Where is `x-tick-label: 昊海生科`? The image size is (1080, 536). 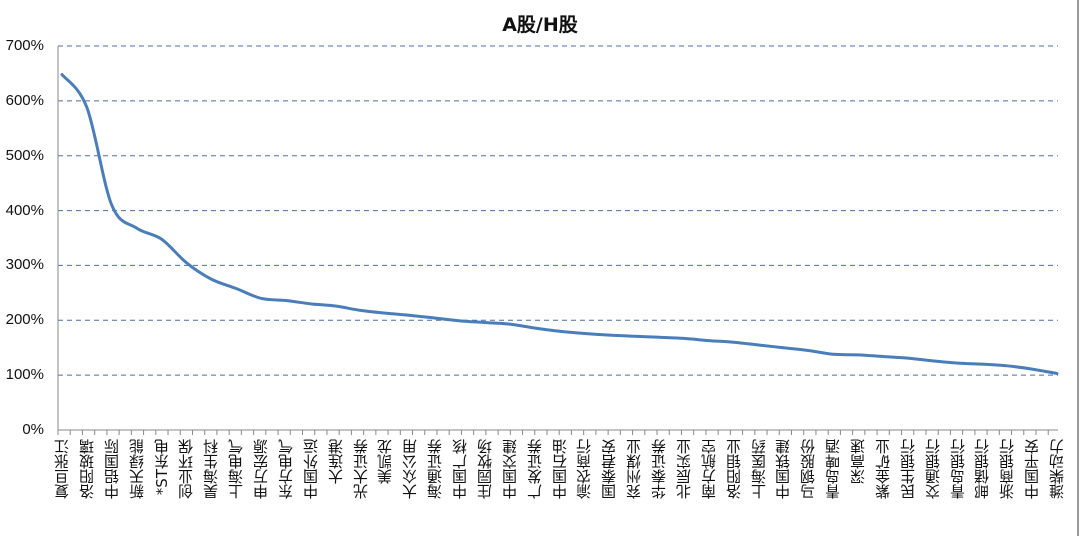
x-tick-label: 昊海生科 is located at coordinates (211, 469).